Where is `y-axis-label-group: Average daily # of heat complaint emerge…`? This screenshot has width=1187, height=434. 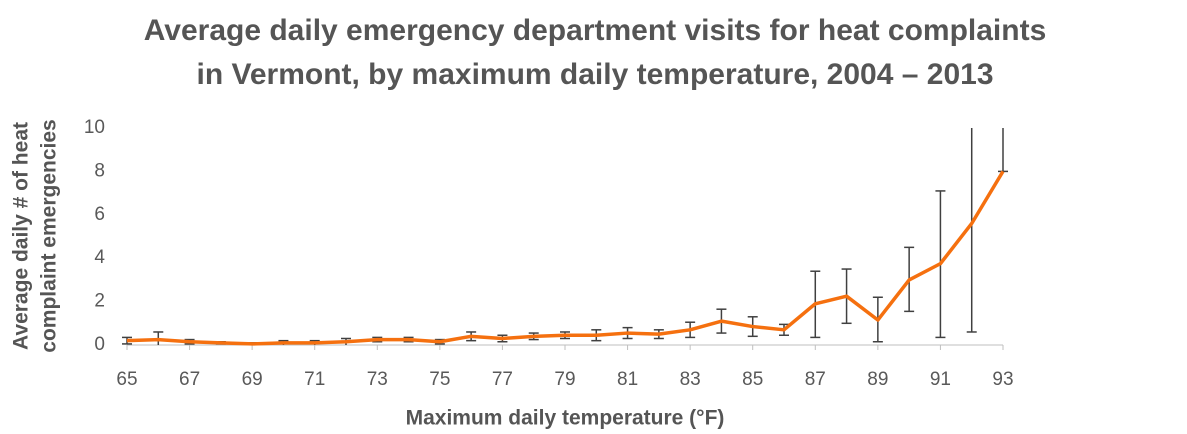 y-axis-label-group: Average daily # of heat complaint emerge… is located at coordinates (35, 235).